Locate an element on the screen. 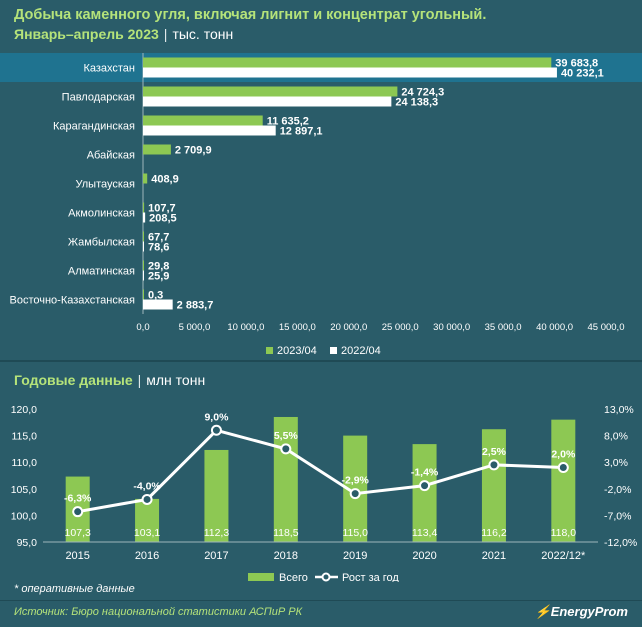  category-label: Абайская is located at coordinates (111, 156).